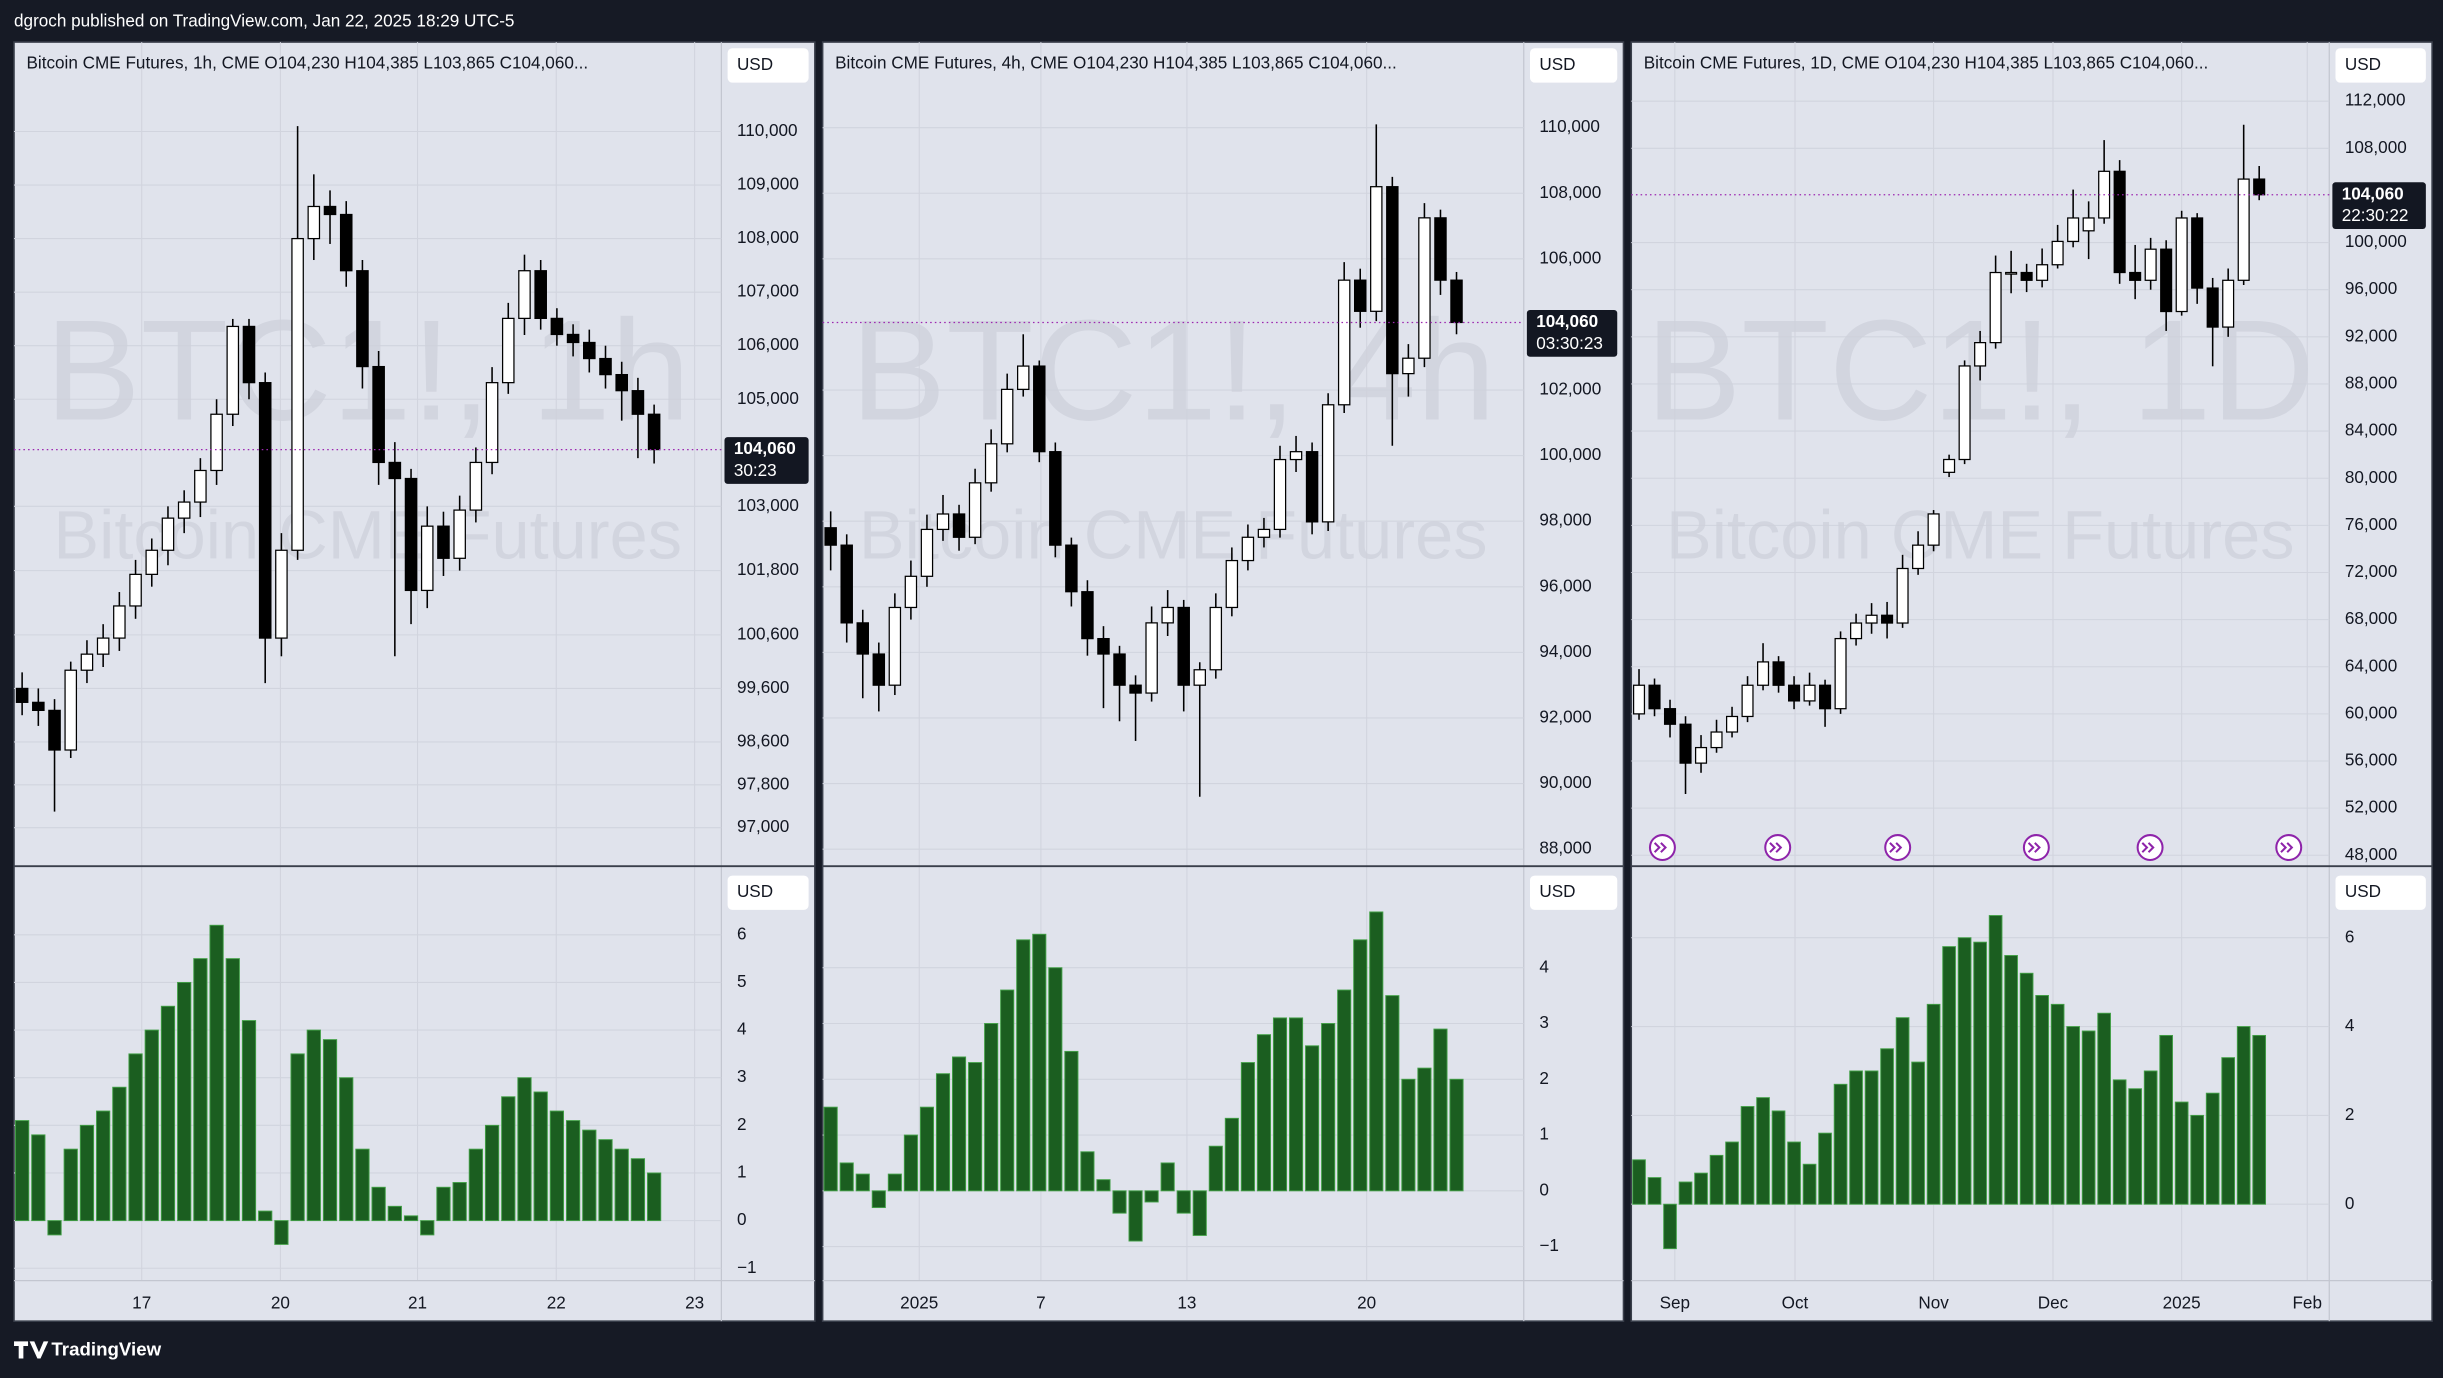 The image size is (2443, 1378). Describe the element at coordinates (1572, 333) in the screenshot. I see `last-price-box` at that location.